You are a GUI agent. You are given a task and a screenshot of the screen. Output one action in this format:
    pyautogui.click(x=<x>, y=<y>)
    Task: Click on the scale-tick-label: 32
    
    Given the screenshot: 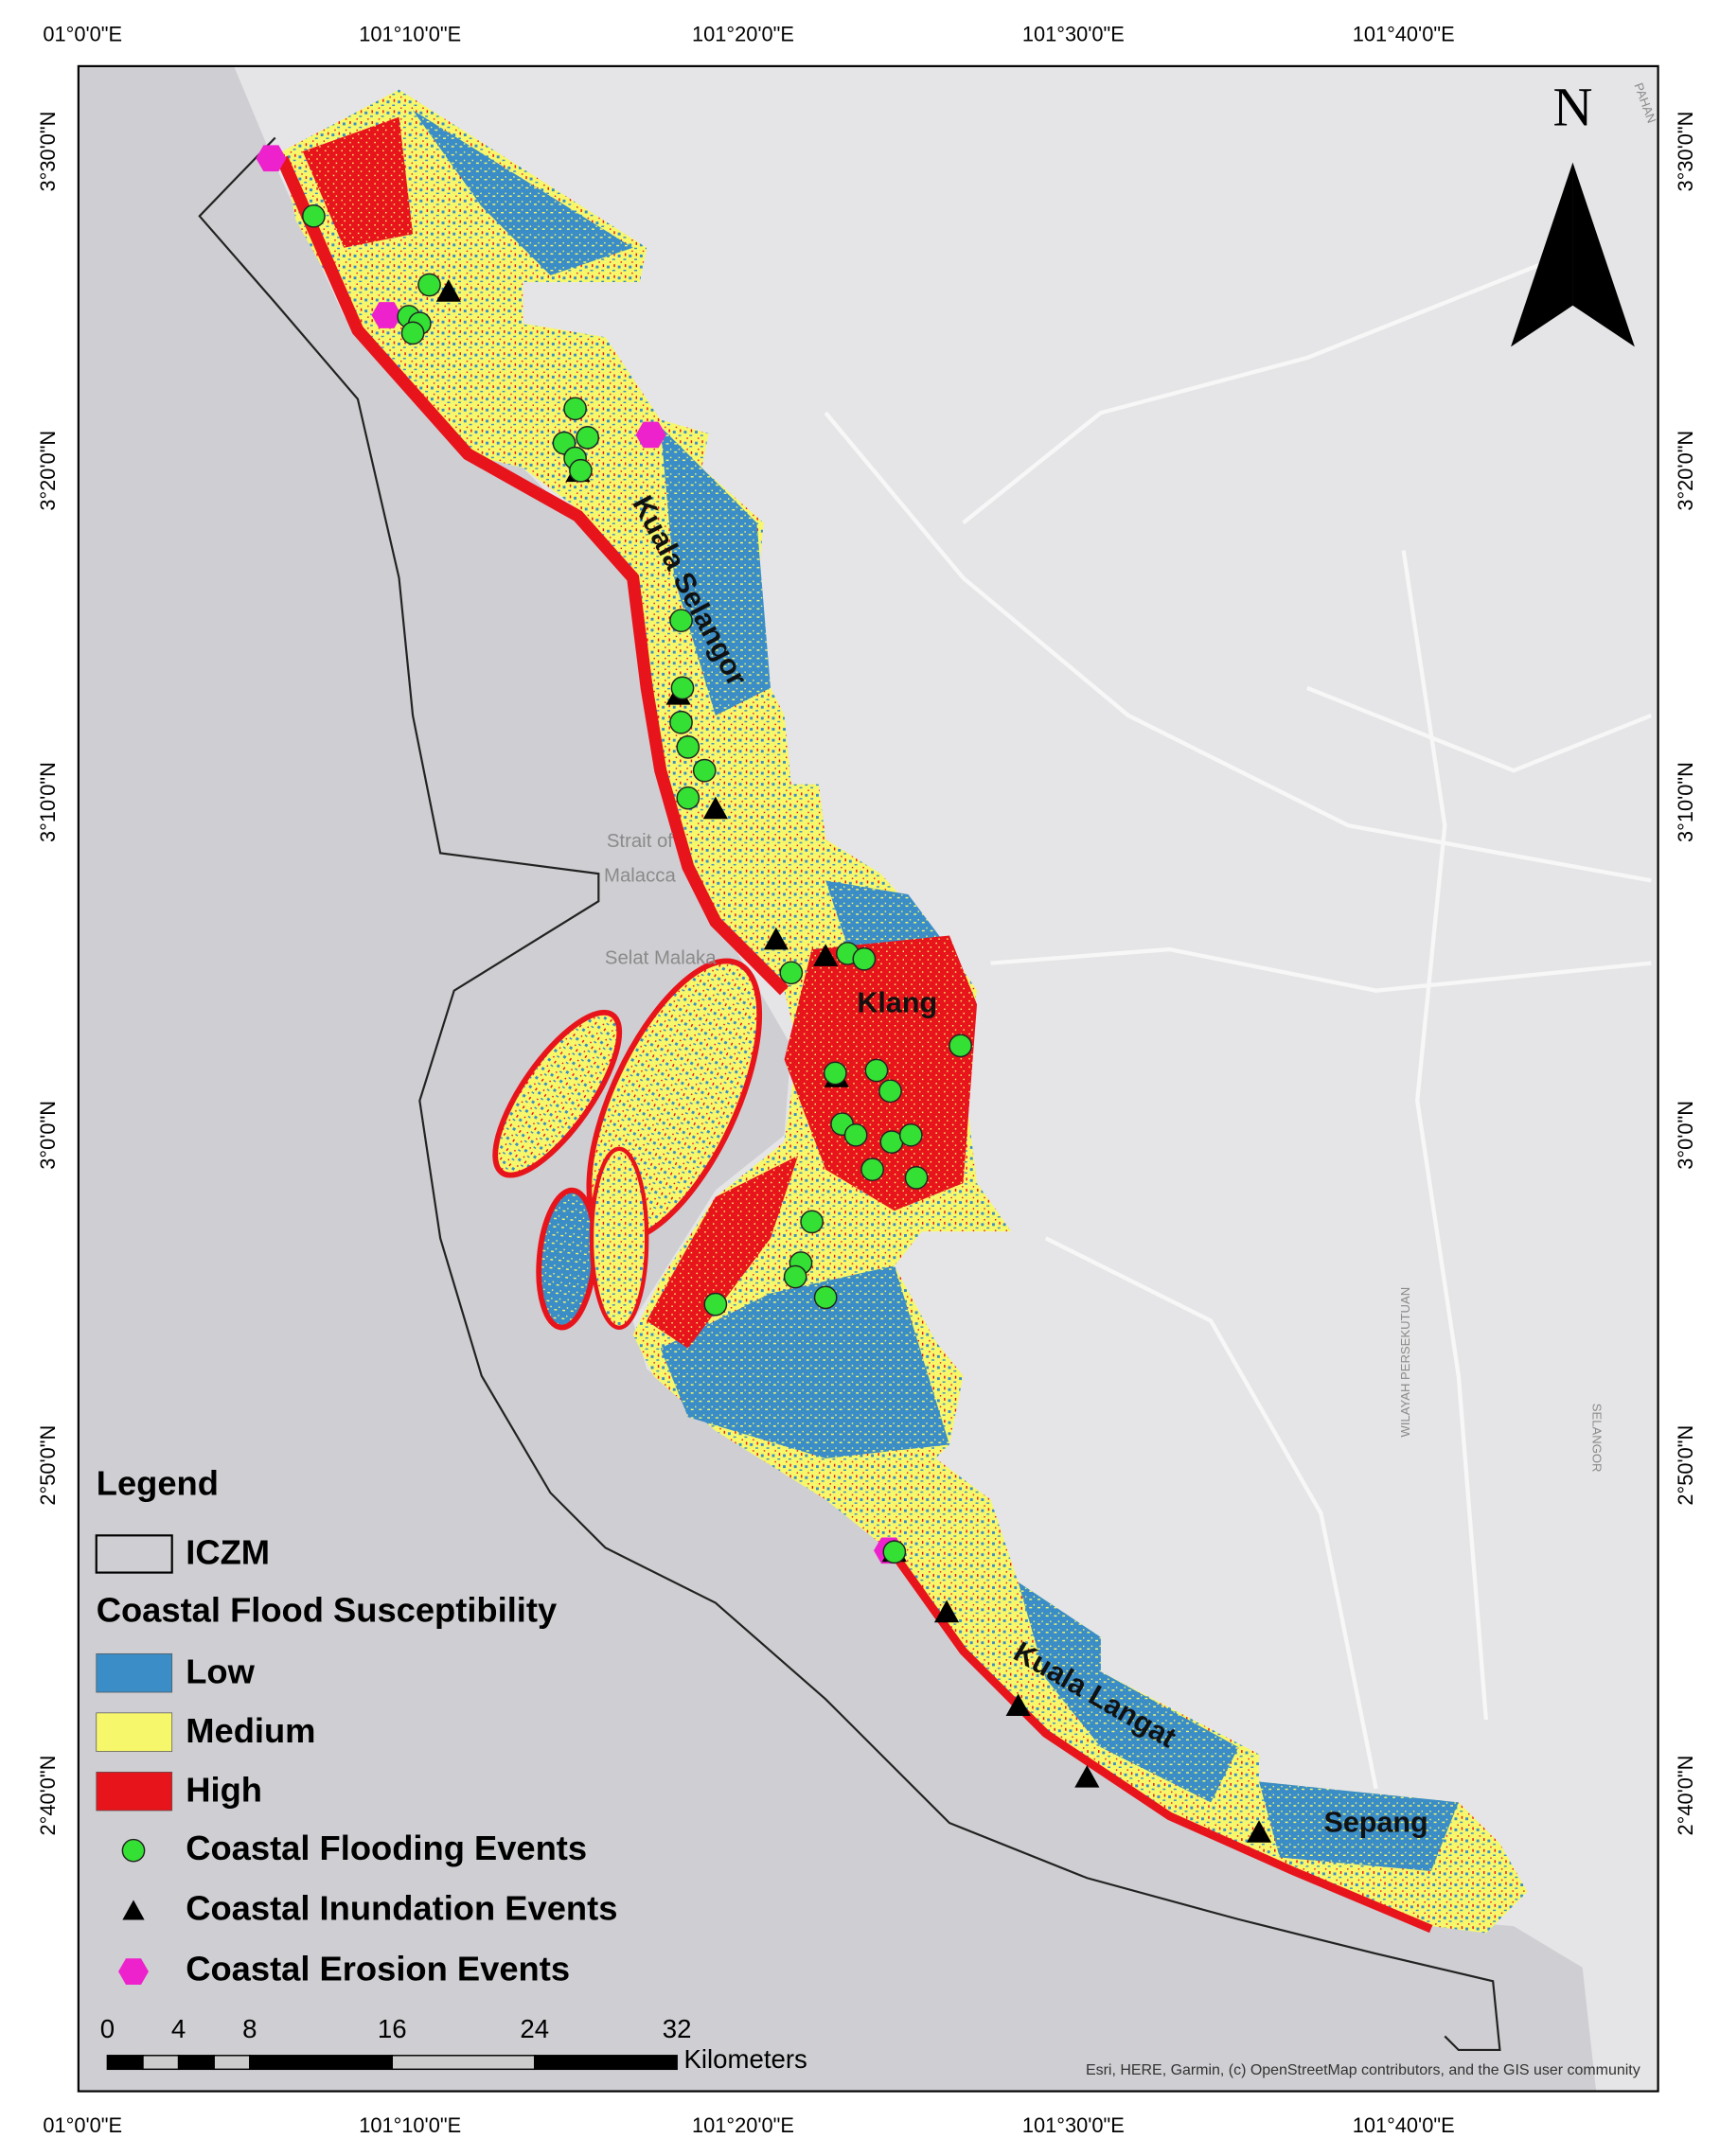 What is the action you would take?
    pyautogui.click(x=677, y=2028)
    